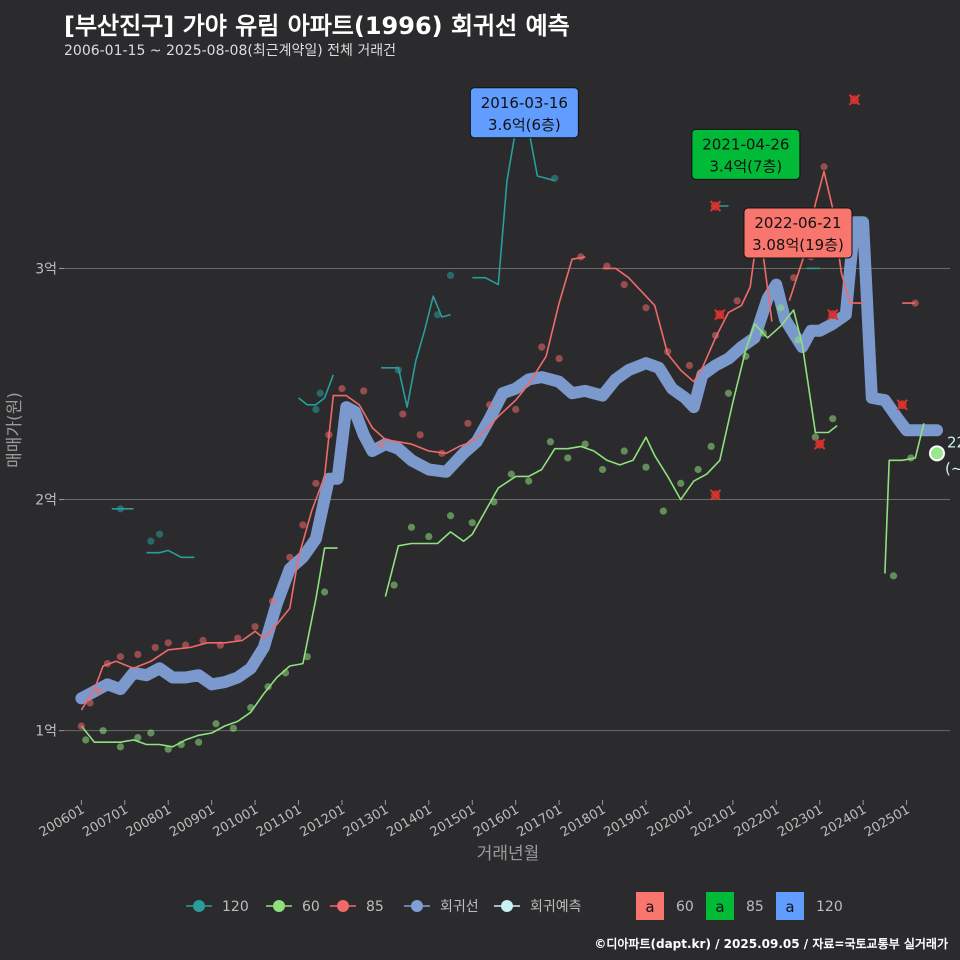 The width and height of the screenshot is (960, 960). What do you see at coordinates (797, 223) in the screenshot?
I see `annotation-date: 2022-06-21` at bounding box center [797, 223].